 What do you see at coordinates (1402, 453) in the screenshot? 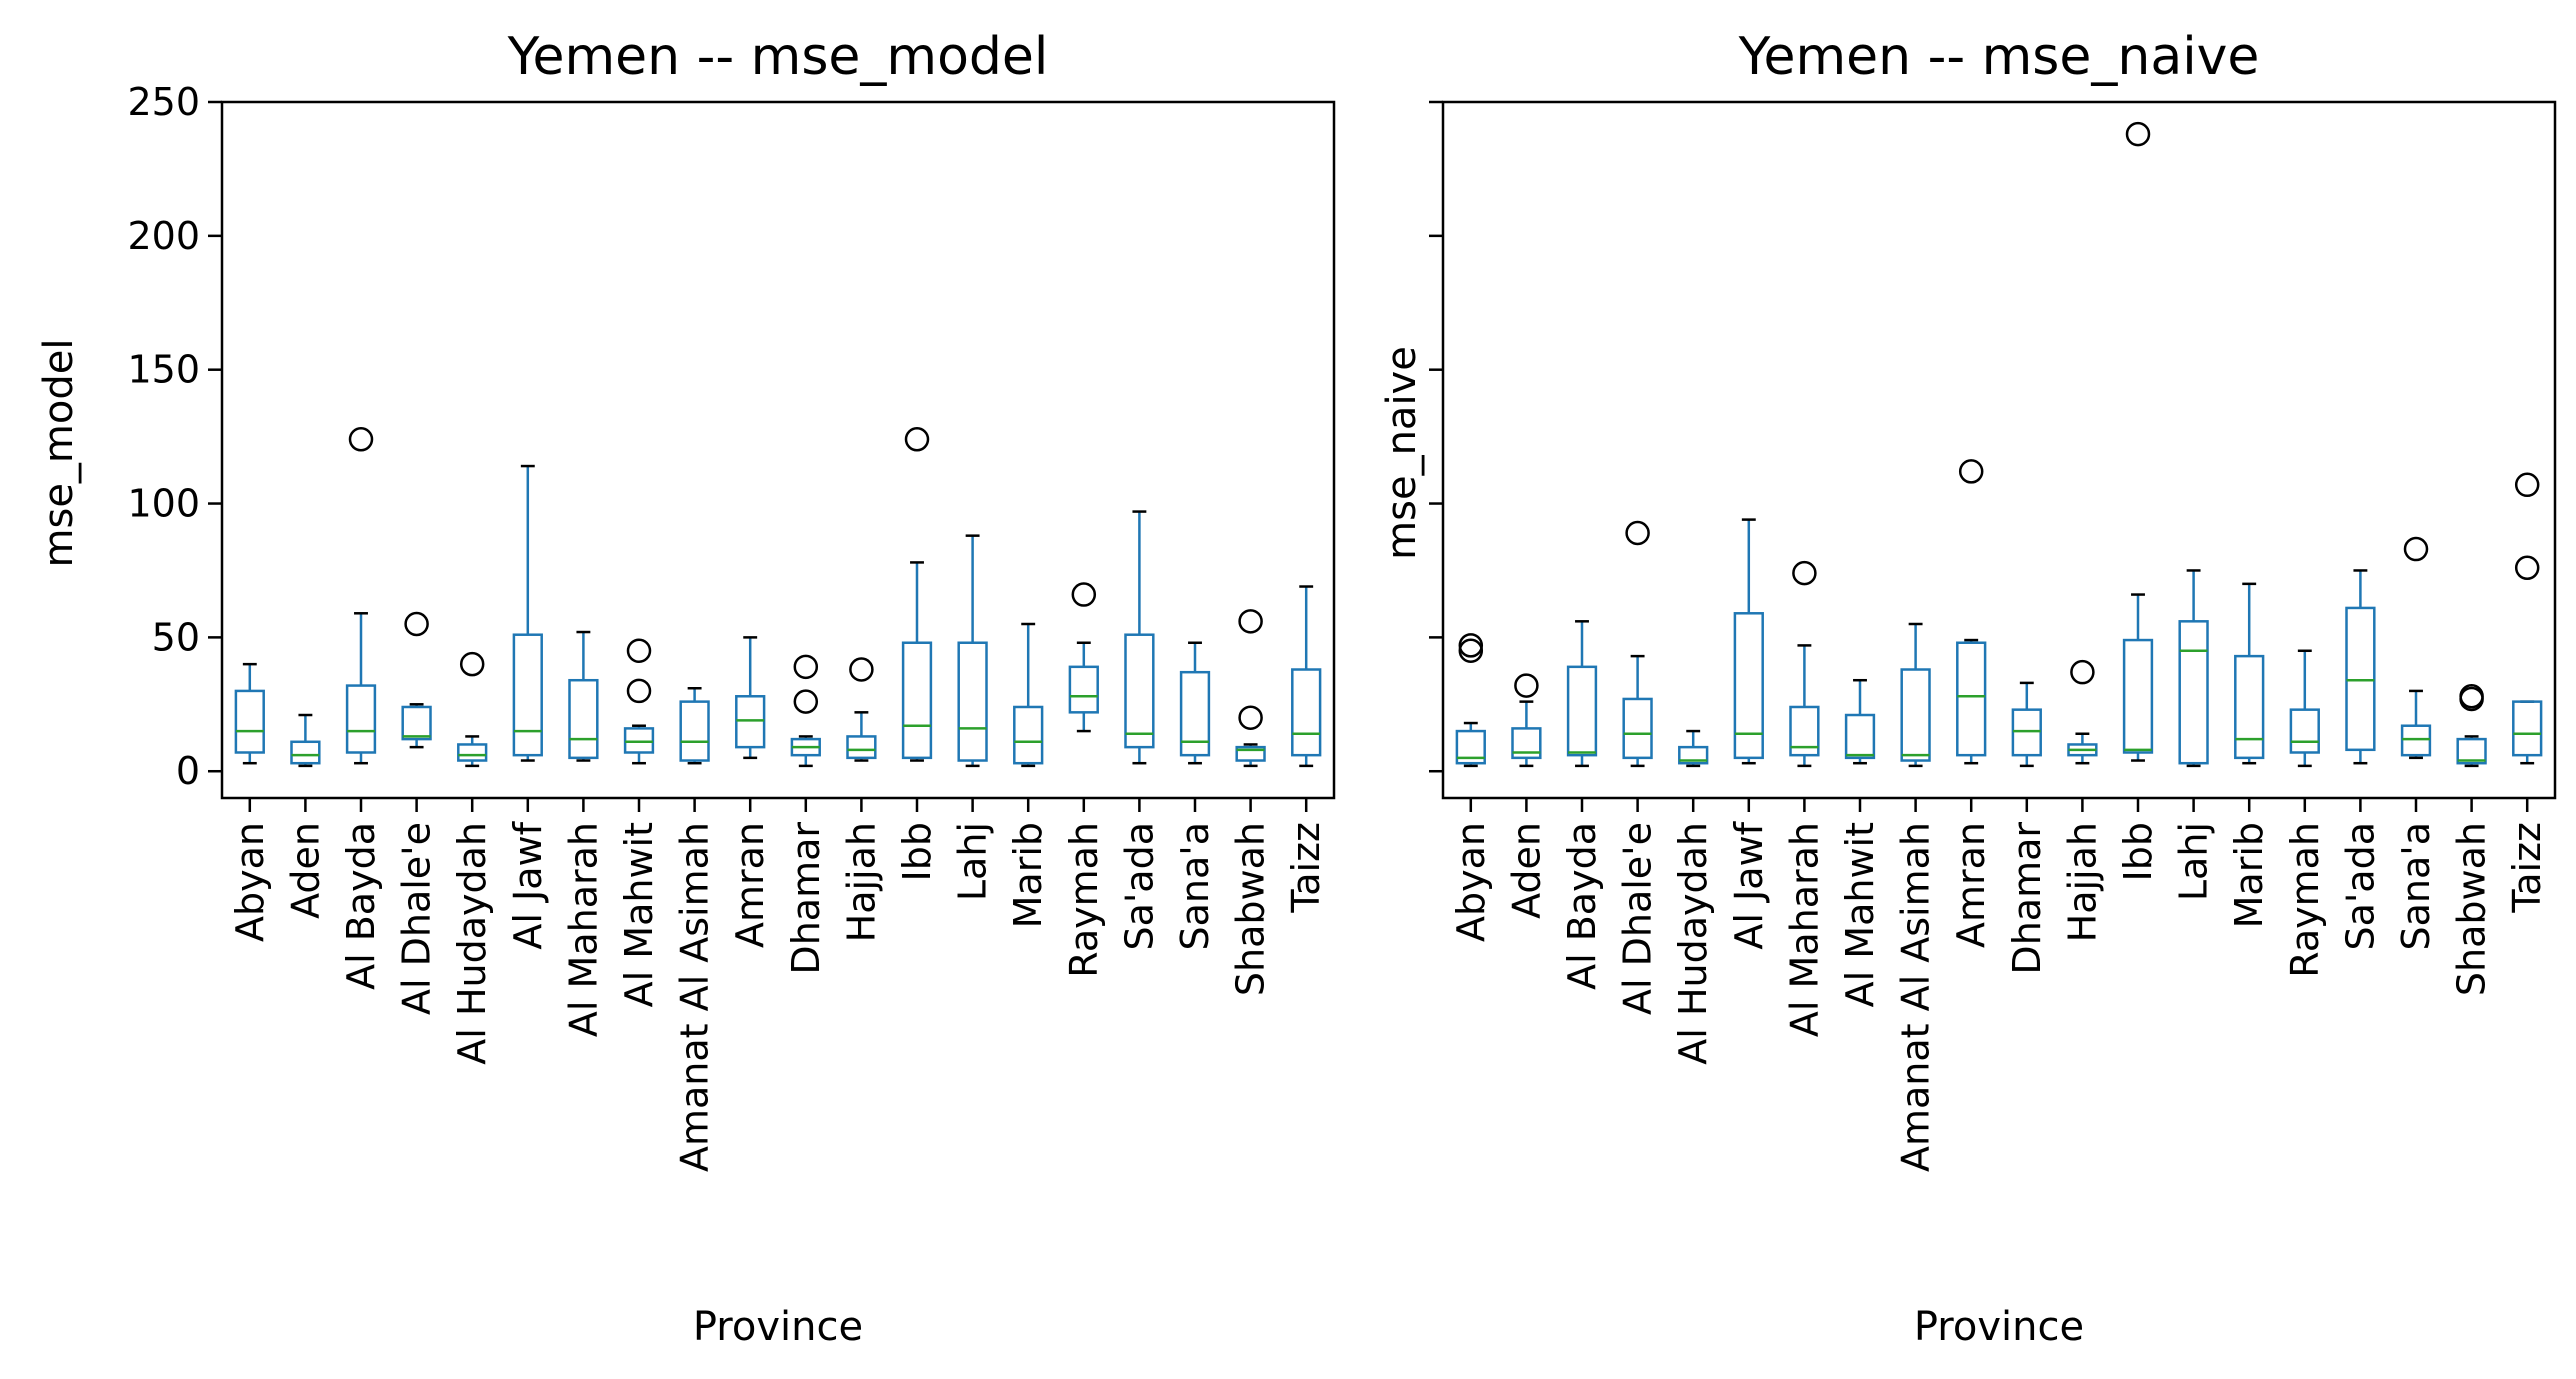
I see `y-axis-label: mse_naive` at bounding box center [1402, 453].